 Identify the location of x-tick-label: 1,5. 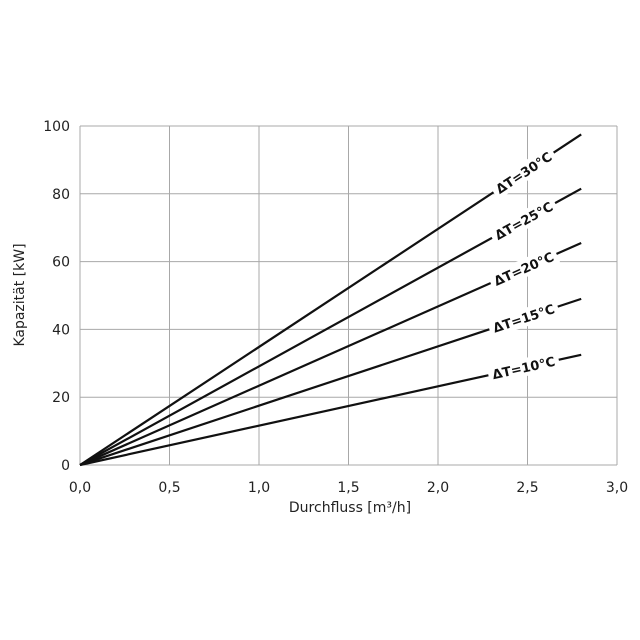
(348, 488).